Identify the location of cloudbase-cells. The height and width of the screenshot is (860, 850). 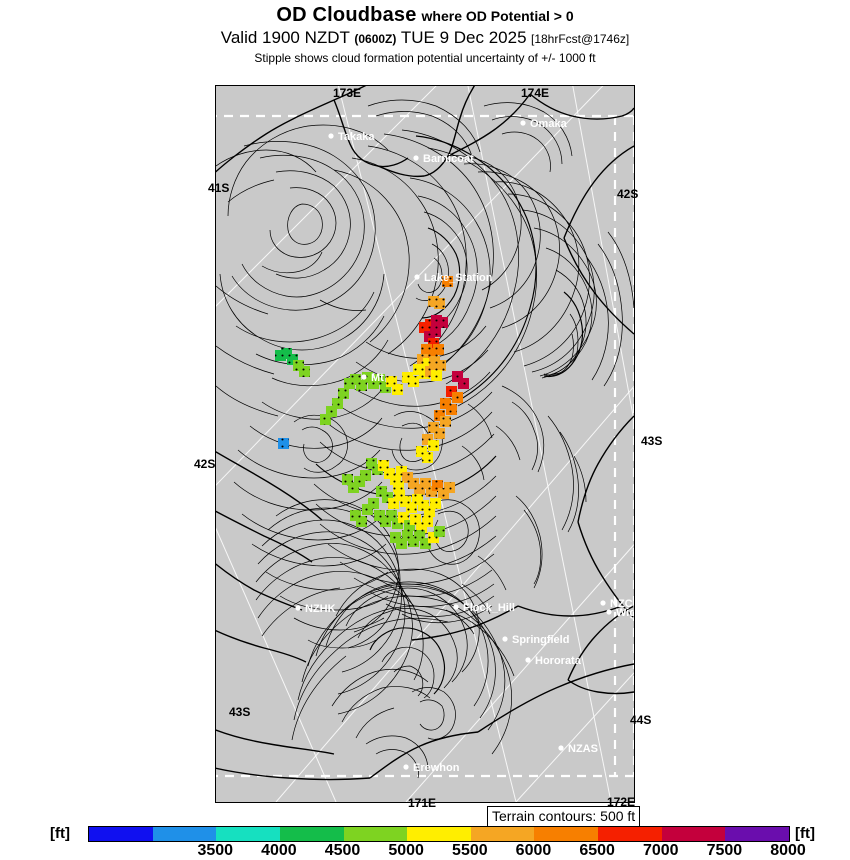
(372, 412).